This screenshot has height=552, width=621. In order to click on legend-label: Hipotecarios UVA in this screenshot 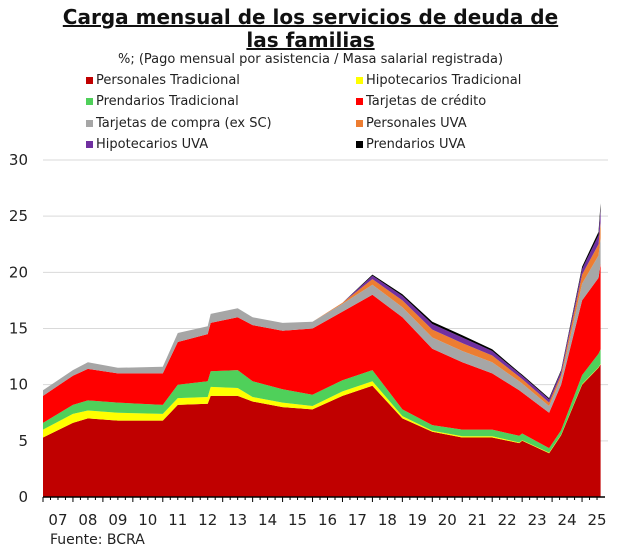, I will do `click(152, 144)`.